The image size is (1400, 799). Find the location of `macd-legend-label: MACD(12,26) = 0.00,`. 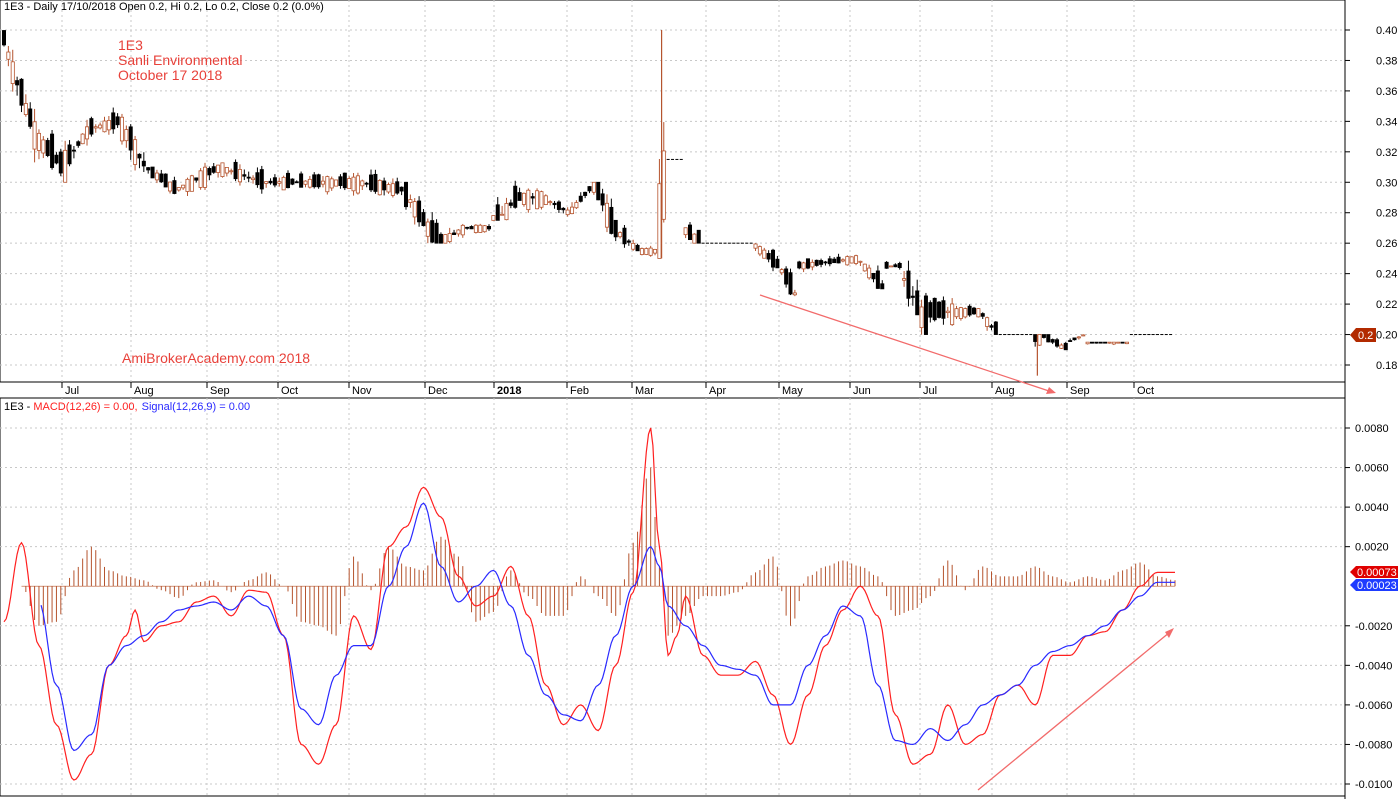

macd-legend-label: MACD(12,26) = 0.00, is located at coordinates (85, 407).